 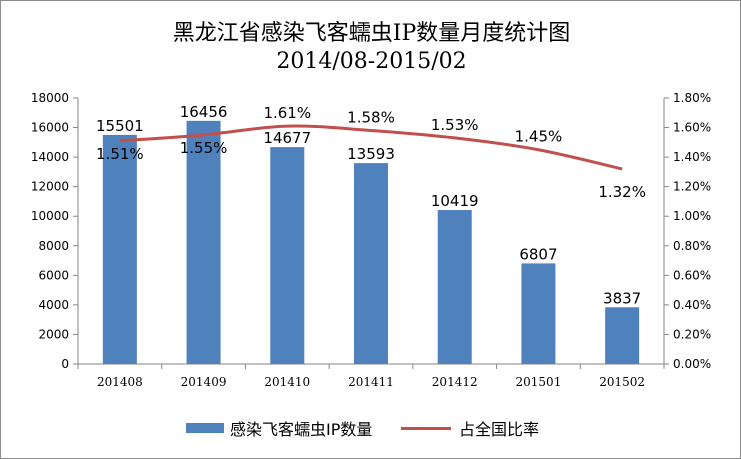 I want to click on legend-item-bar: 感染飞客蠕虫IP数量, so click(x=279, y=428).